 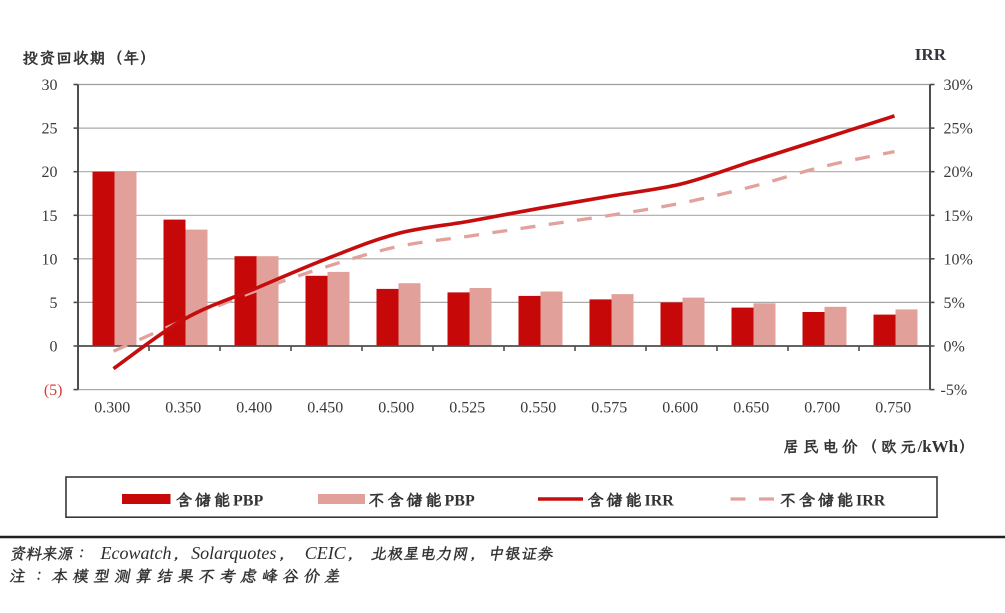 I want to click on svg-text: 15%, so click(x=958, y=216).